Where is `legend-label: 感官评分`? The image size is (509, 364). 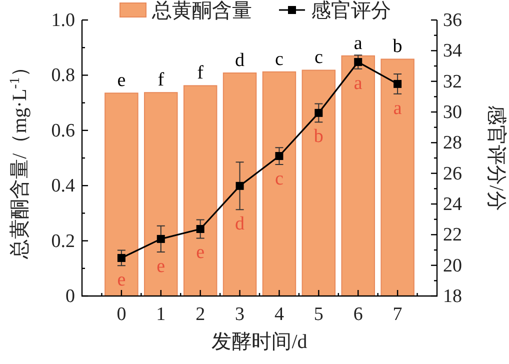 legend-label: 感官评分 is located at coordinates (351, 11).